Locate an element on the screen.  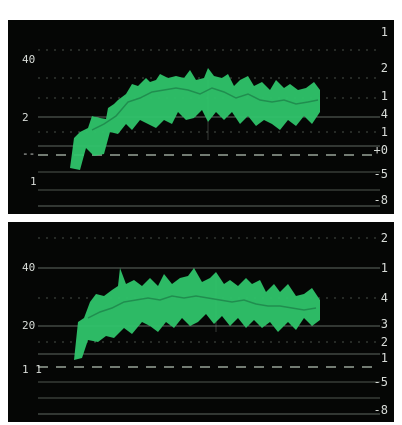
left-label-middle: 2 is located at coordinates (25, 117).